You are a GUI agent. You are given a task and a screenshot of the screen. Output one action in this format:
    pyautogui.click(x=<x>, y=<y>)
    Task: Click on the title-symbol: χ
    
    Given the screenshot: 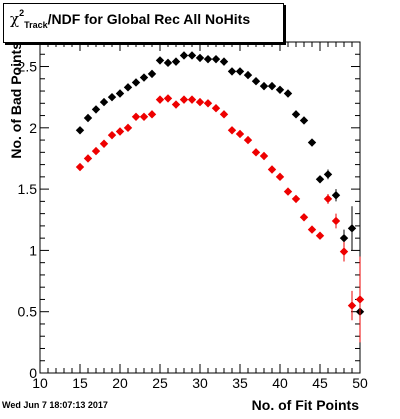 What is the action you would take?
    pyautogui.click(x=15, y=19)
    